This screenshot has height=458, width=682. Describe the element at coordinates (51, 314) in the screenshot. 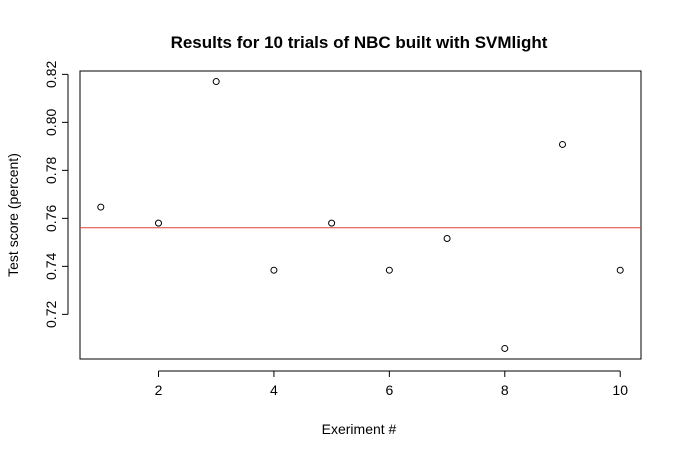

I see `y-tick-label: 0.72` at that location.